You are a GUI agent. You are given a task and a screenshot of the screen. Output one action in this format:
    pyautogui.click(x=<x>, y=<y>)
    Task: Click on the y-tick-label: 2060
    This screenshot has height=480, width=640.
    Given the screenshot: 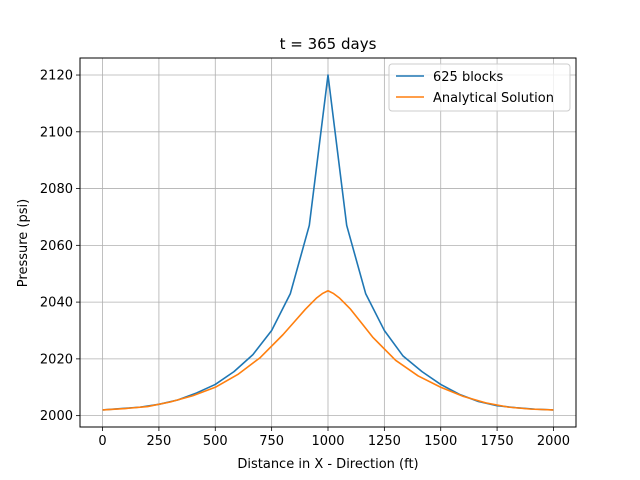 What is the action you would take?
    pyautogui.click(x=56, y=246)
    